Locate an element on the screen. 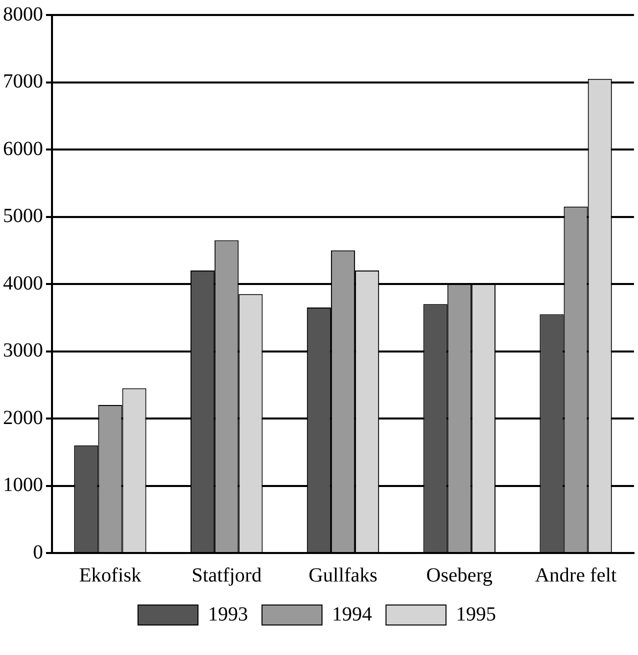 This screenshot has height=655, width=638. y-tick-label: 8000 is located at coordinates (23, 14).